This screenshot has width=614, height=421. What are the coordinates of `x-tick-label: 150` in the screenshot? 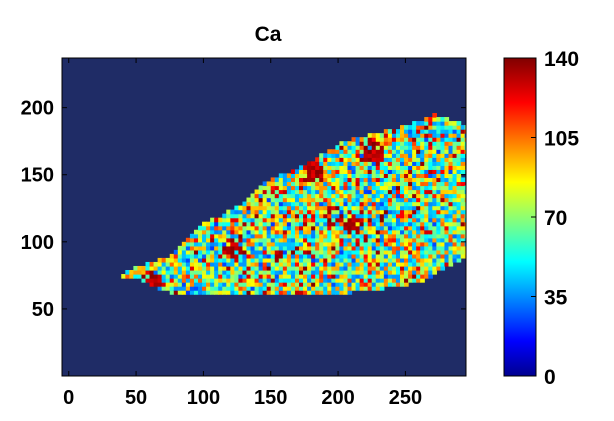 It's located at (270, 398).